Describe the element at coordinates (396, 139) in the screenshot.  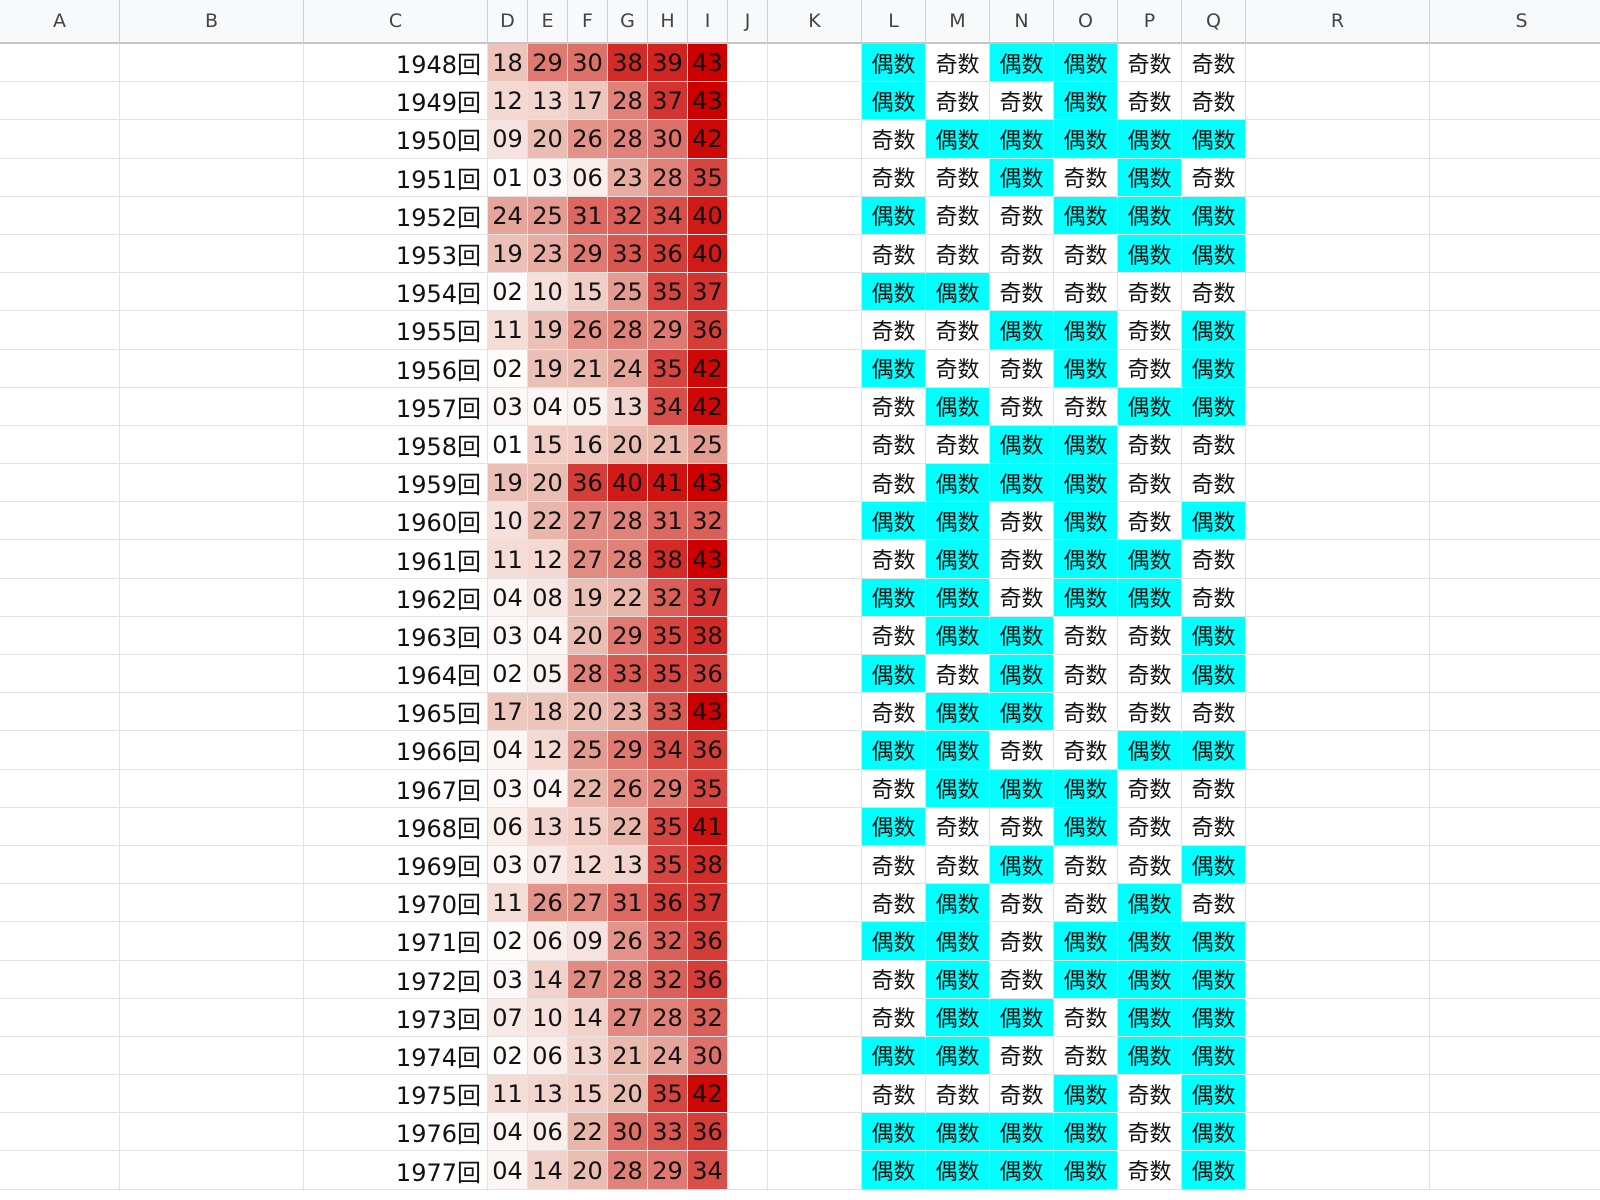
I see `round-cell: 1950回` at that location.